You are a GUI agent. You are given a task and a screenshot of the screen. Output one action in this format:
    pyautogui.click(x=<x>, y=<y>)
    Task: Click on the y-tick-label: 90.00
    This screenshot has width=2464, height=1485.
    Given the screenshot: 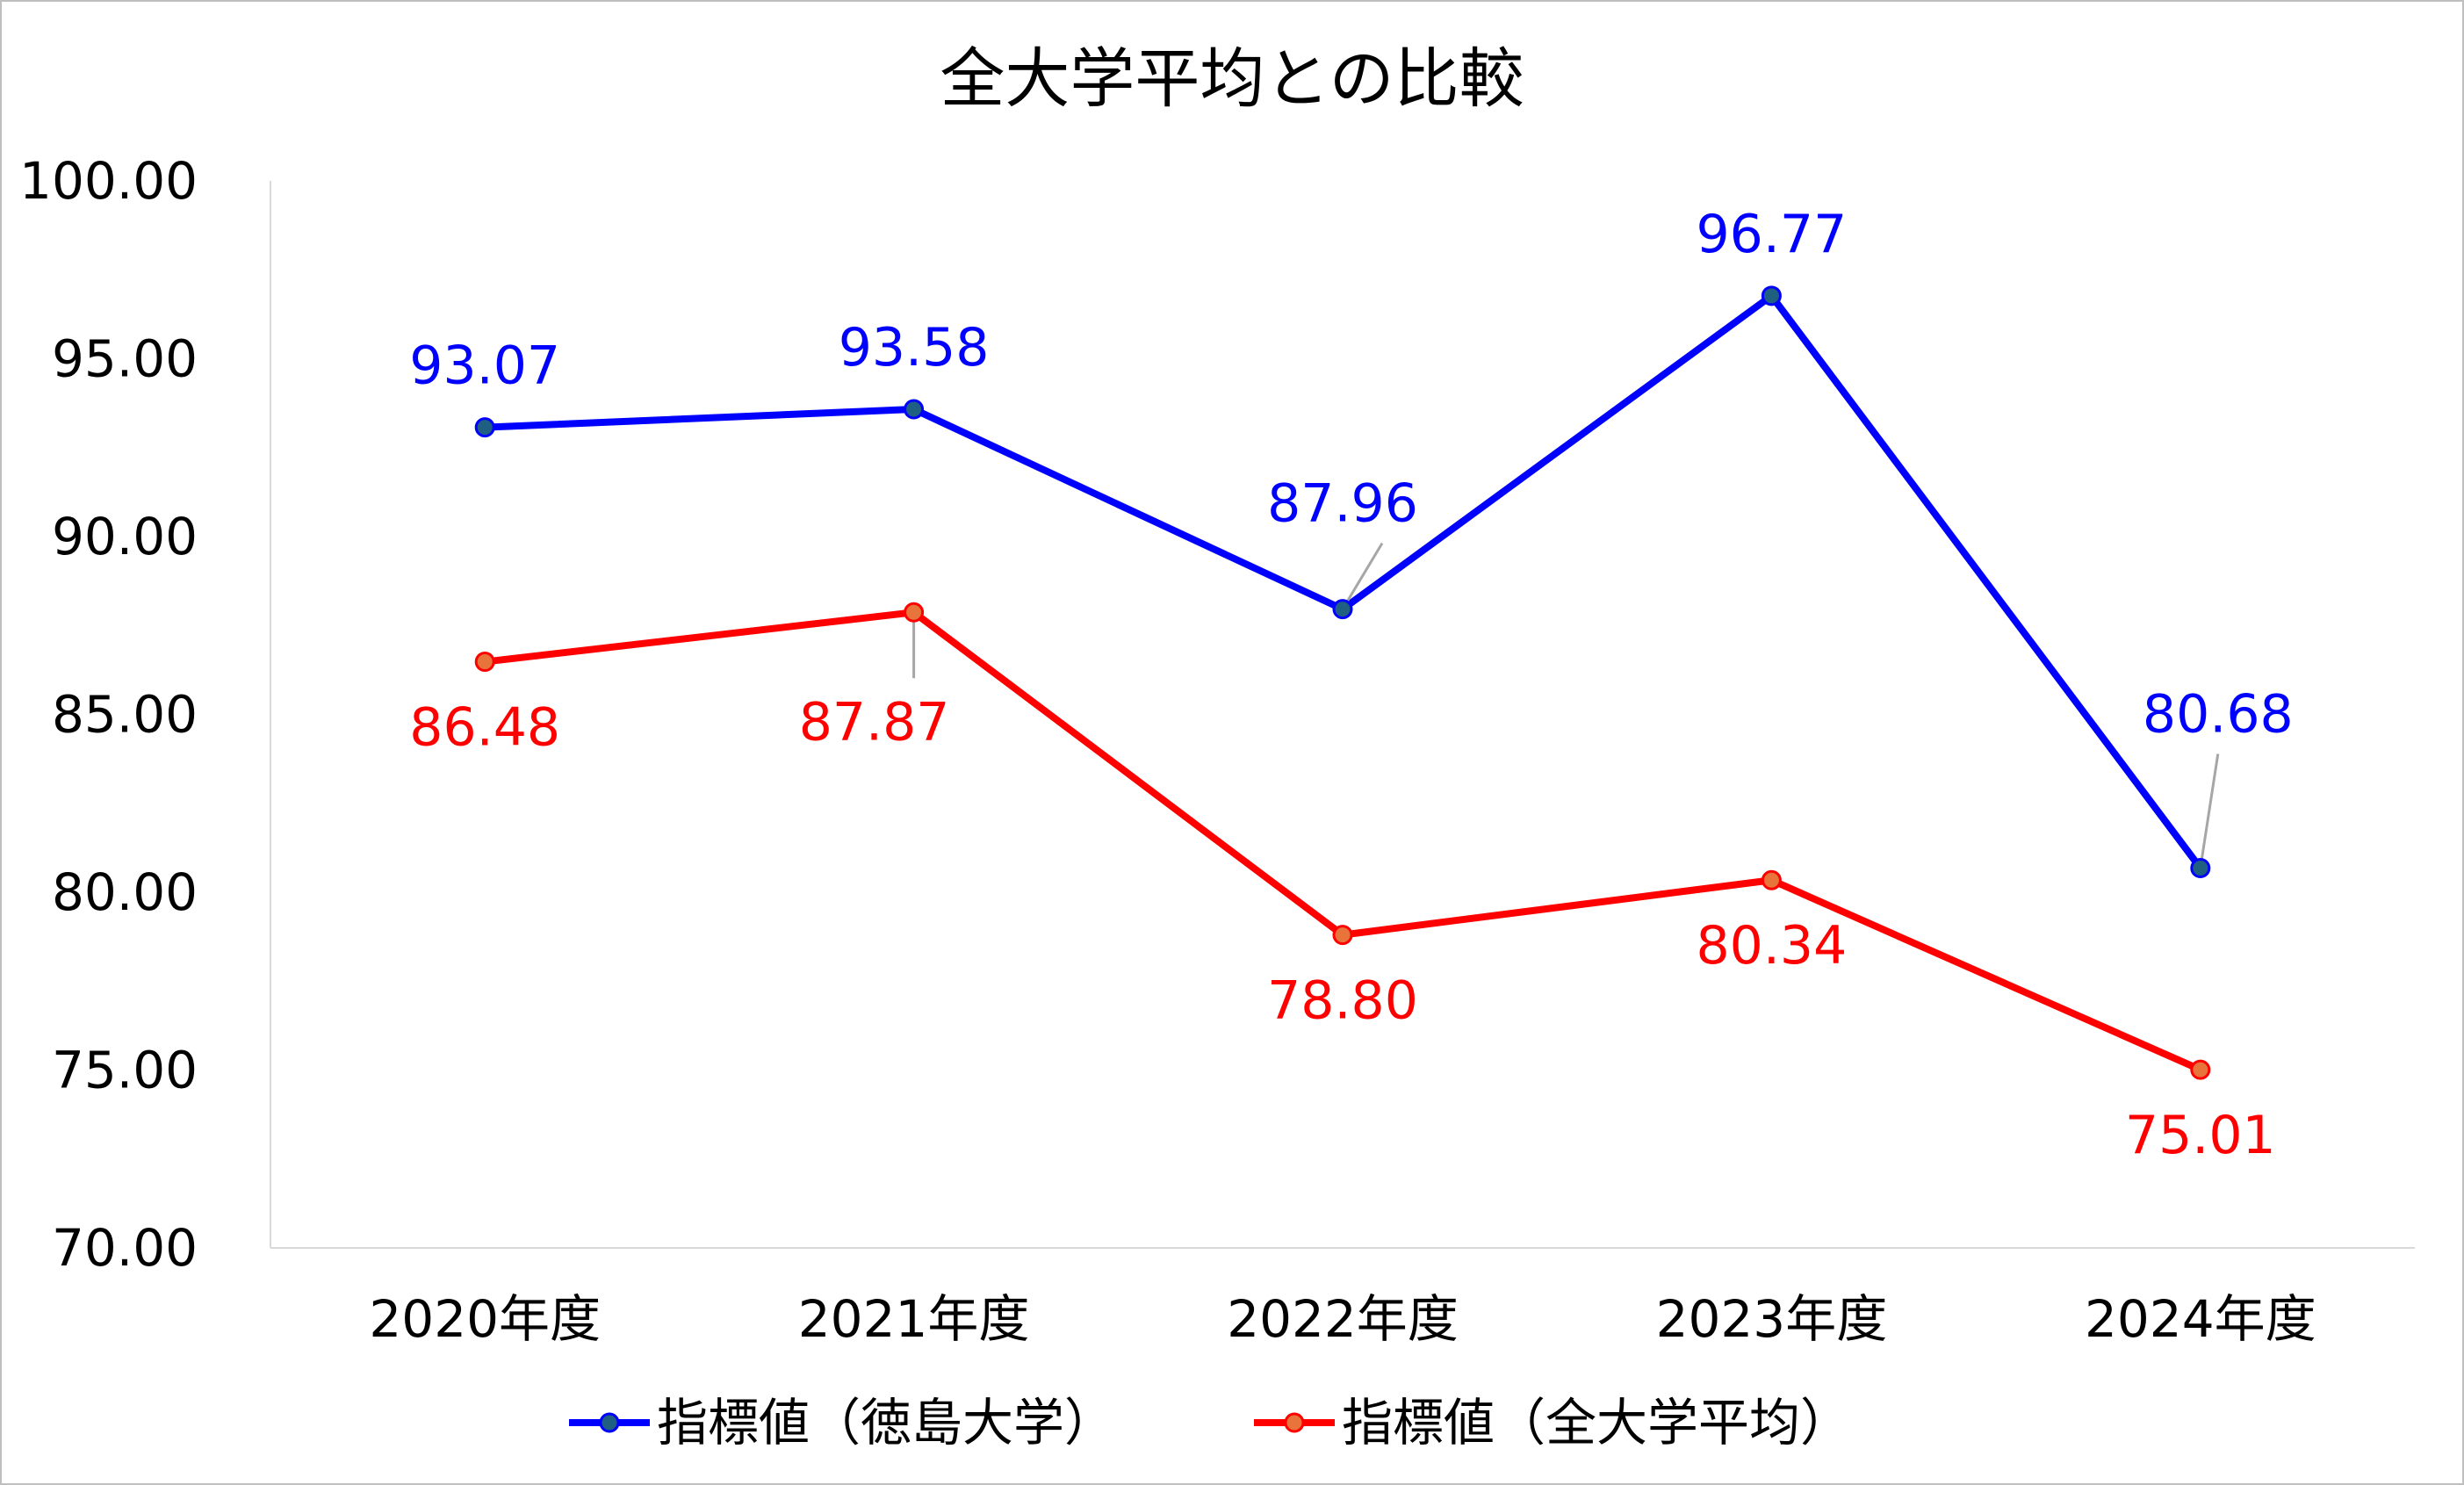 What is the action you would take?
    pyautogui.click(x=125, y=536)
    